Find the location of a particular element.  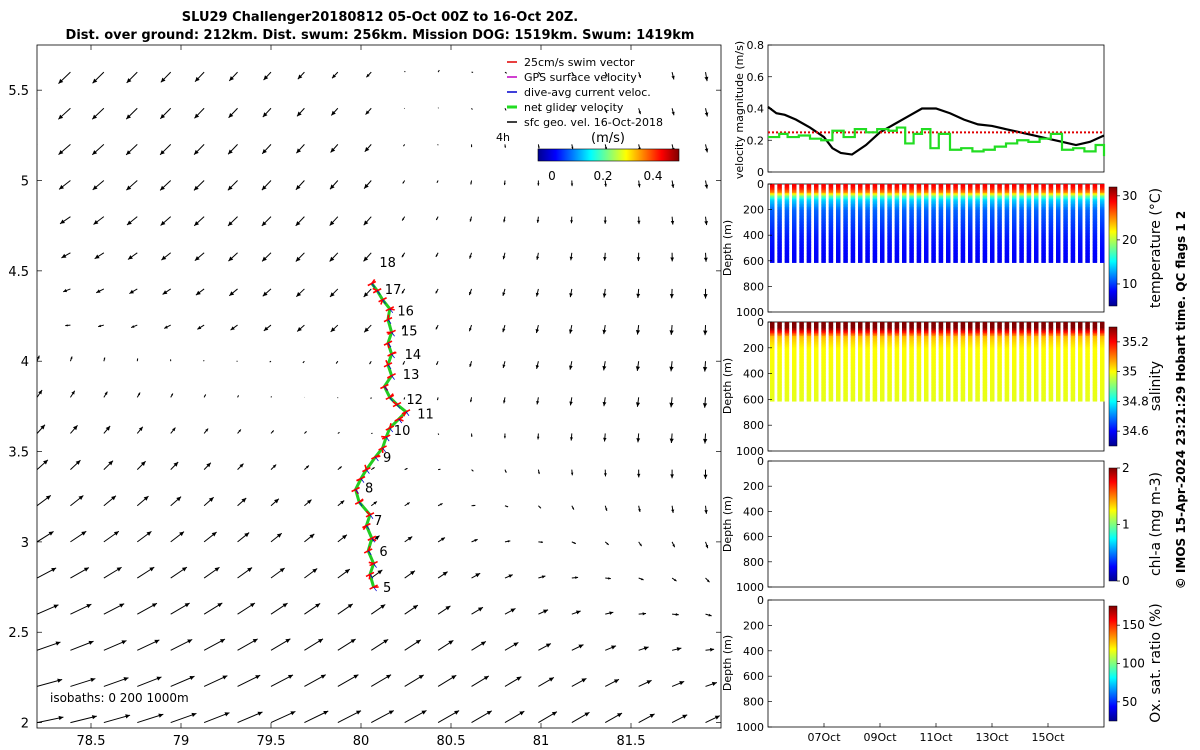

day-label: 17 is located at coordinates (393, 290).